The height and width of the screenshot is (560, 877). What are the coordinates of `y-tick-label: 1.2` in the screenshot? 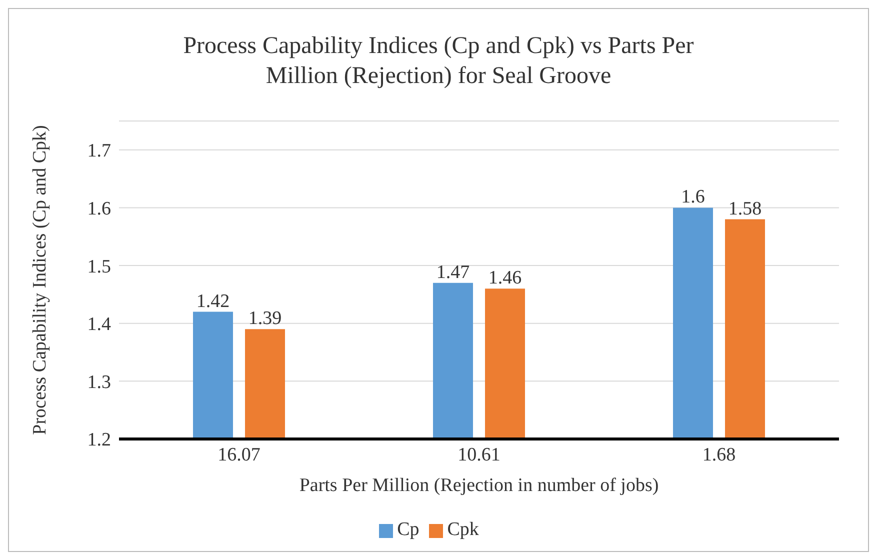 It's located at (99, 440).